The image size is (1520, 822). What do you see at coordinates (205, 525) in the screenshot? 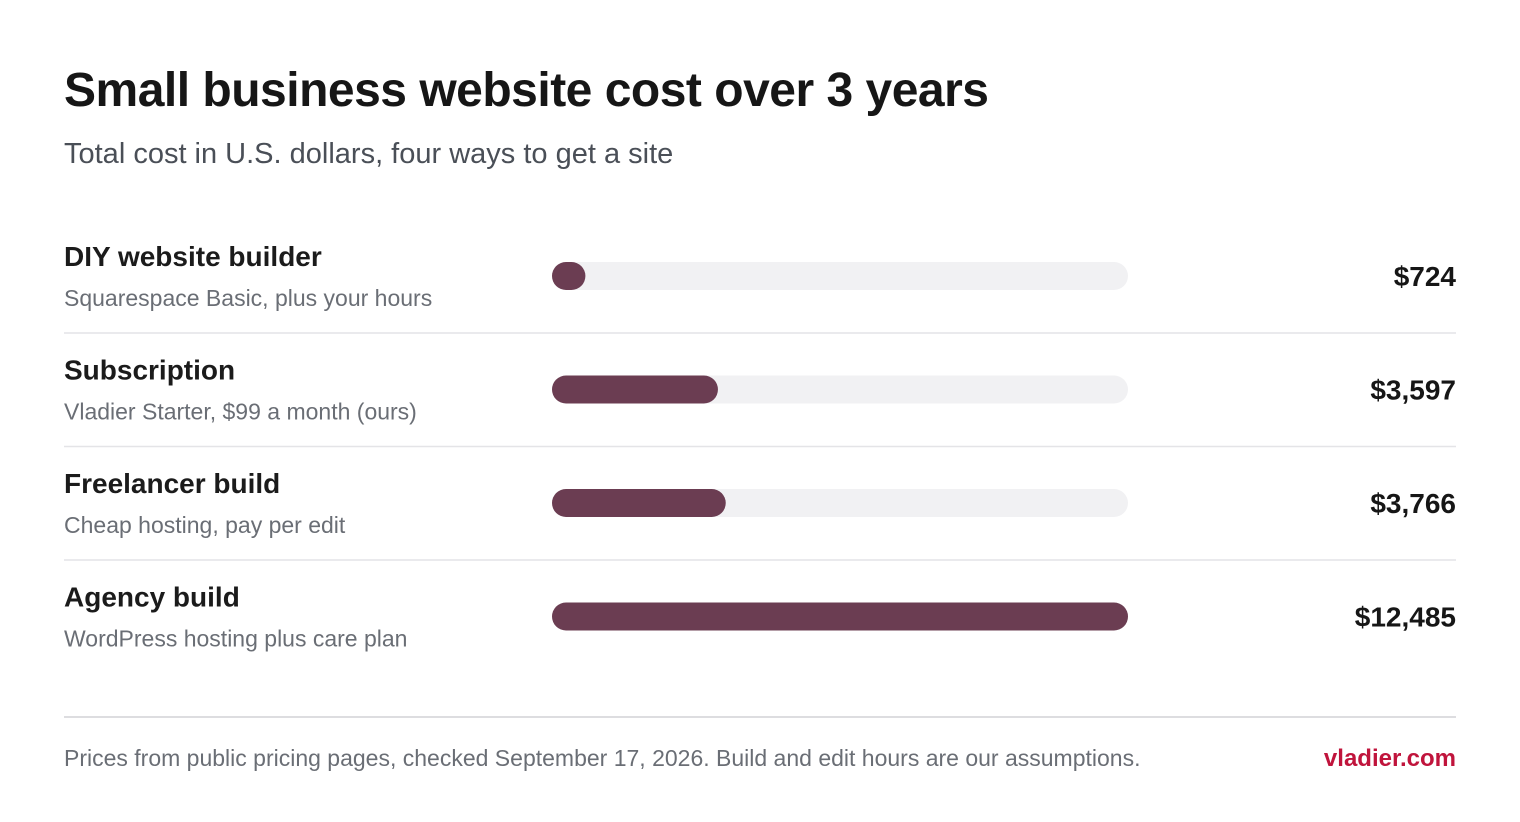
I see `category-description: Cheap hosting, pay per edit` at bounding box center [205, 525].